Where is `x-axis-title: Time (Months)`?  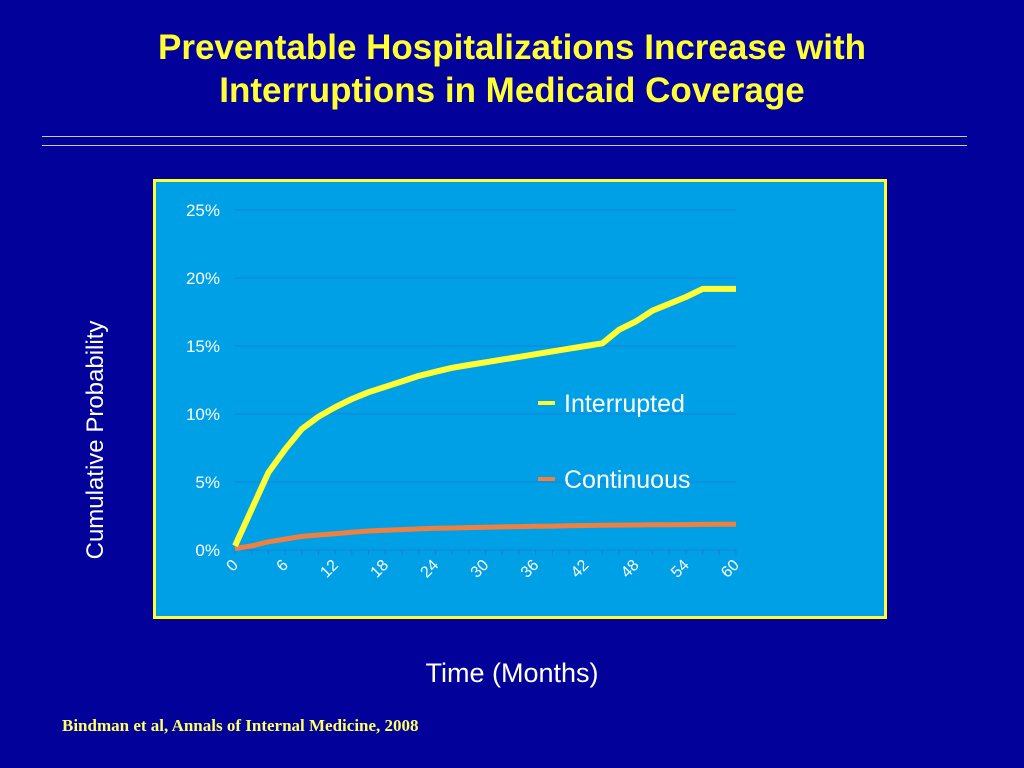 x-axis-title: Time (Months) is located at coordinates (512, 673).